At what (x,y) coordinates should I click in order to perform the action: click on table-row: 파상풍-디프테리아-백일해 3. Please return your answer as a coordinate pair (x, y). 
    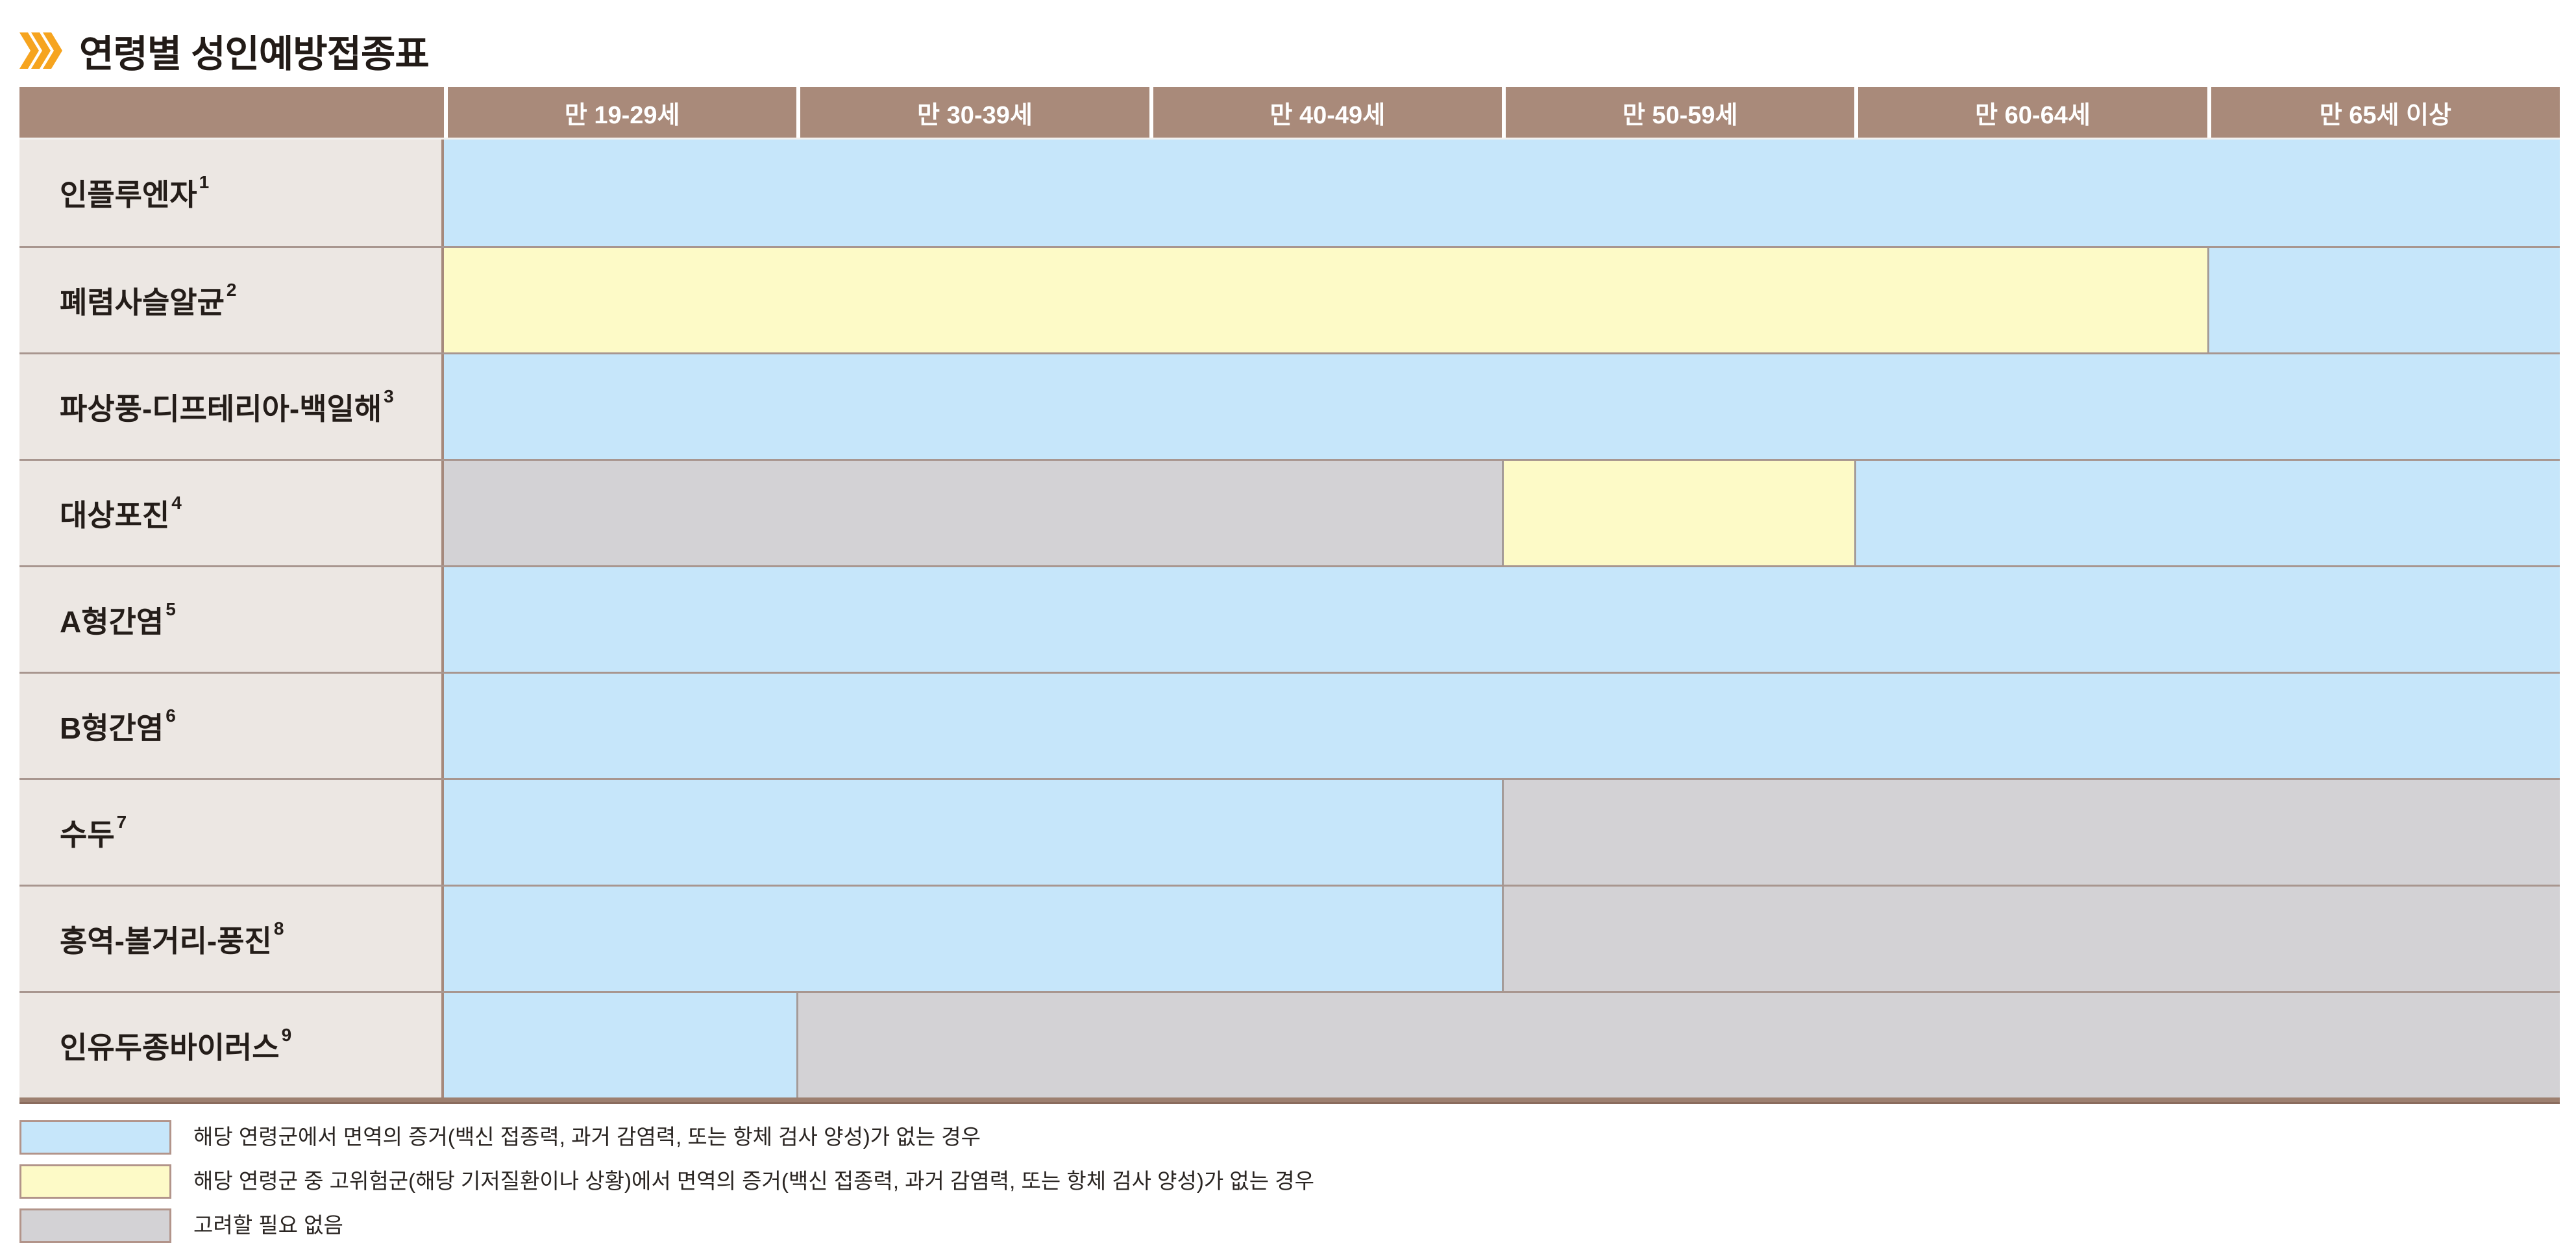
    Looking at the image, I should click on (1289, 405).